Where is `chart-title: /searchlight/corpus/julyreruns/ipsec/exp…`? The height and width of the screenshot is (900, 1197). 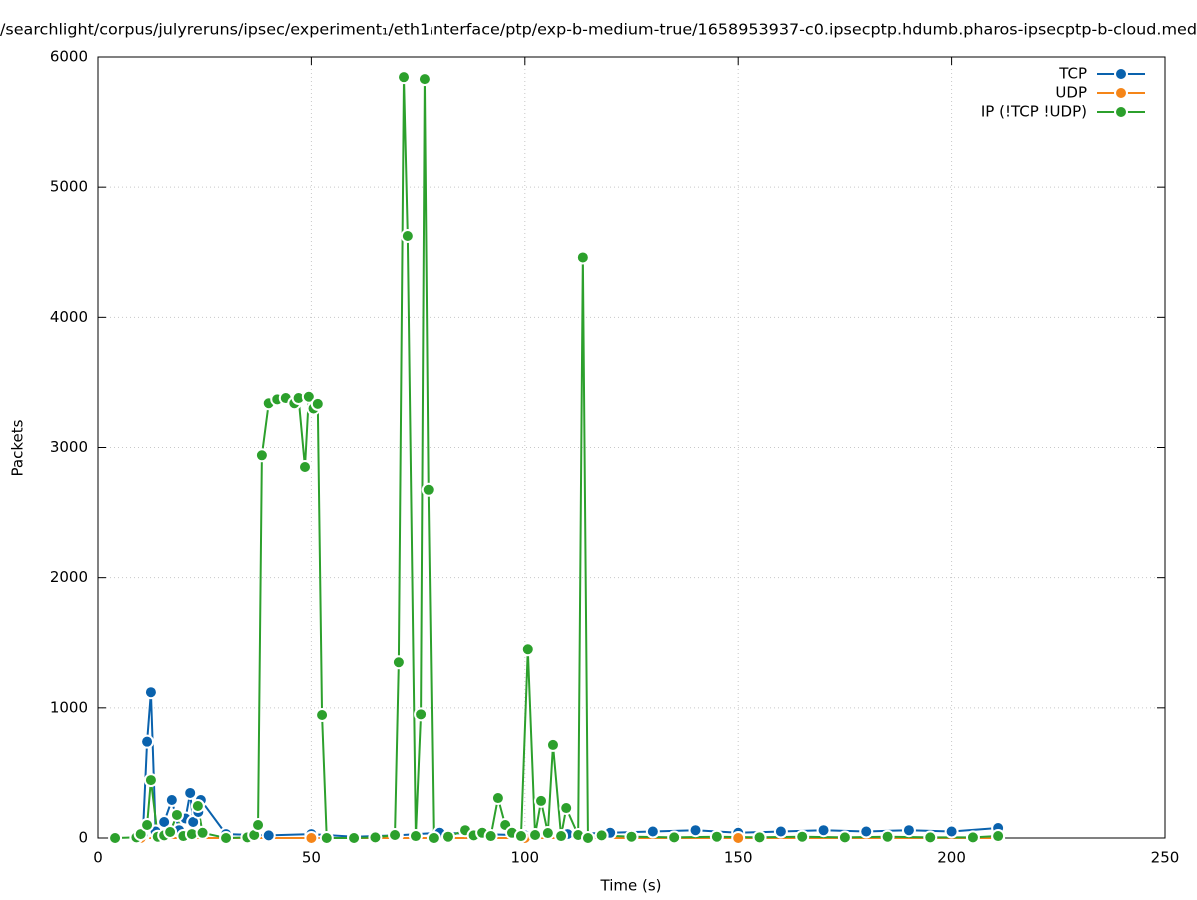 chart-title: /searchlight/corpus/julyreruns/ipsec/exp… is located at coordinates (598, 30).